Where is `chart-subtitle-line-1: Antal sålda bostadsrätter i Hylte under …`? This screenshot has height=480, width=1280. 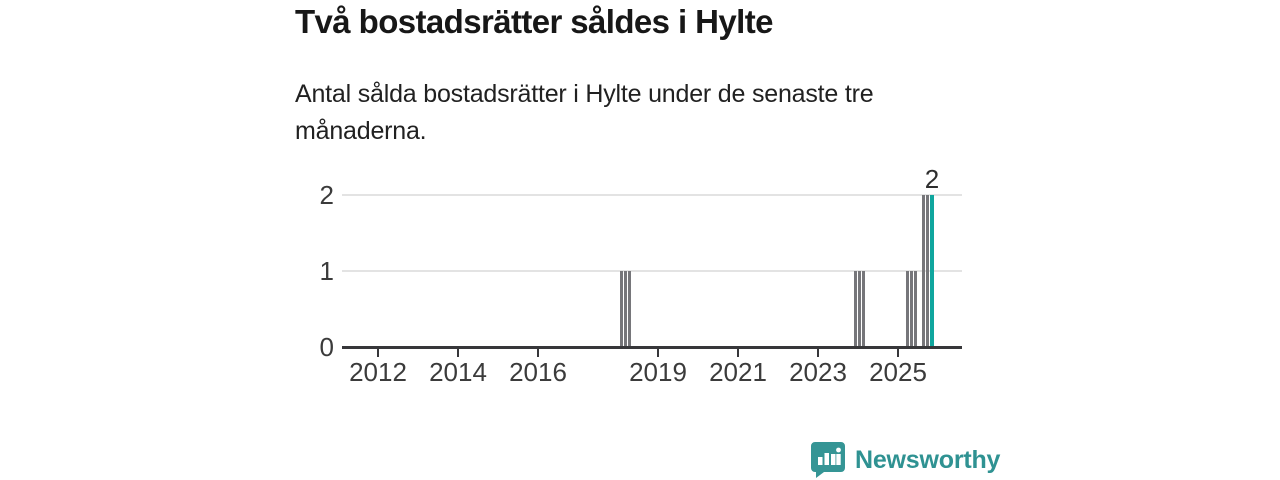
chart-subtitle-line-1: Antal sålda bostadsrätter i Hylte under … is located at coordinates (584, 94).